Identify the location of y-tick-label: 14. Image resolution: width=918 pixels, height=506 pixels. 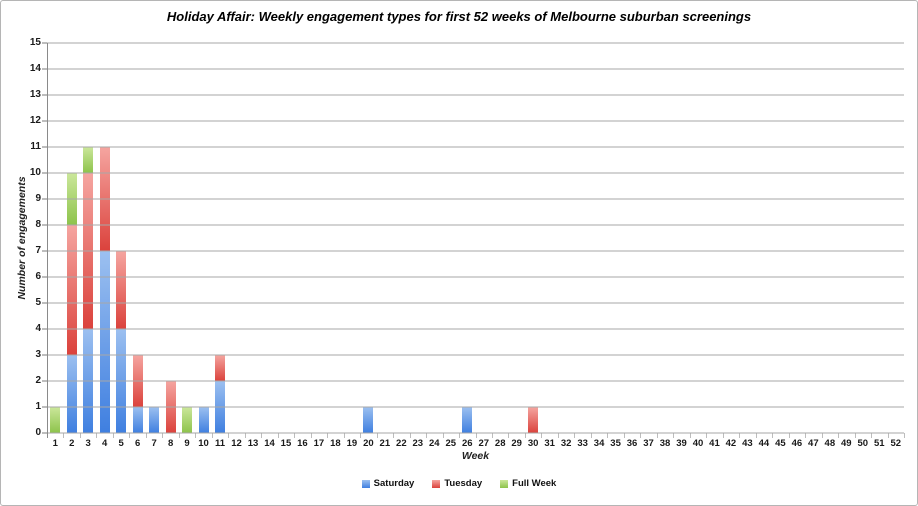
(35, 68).